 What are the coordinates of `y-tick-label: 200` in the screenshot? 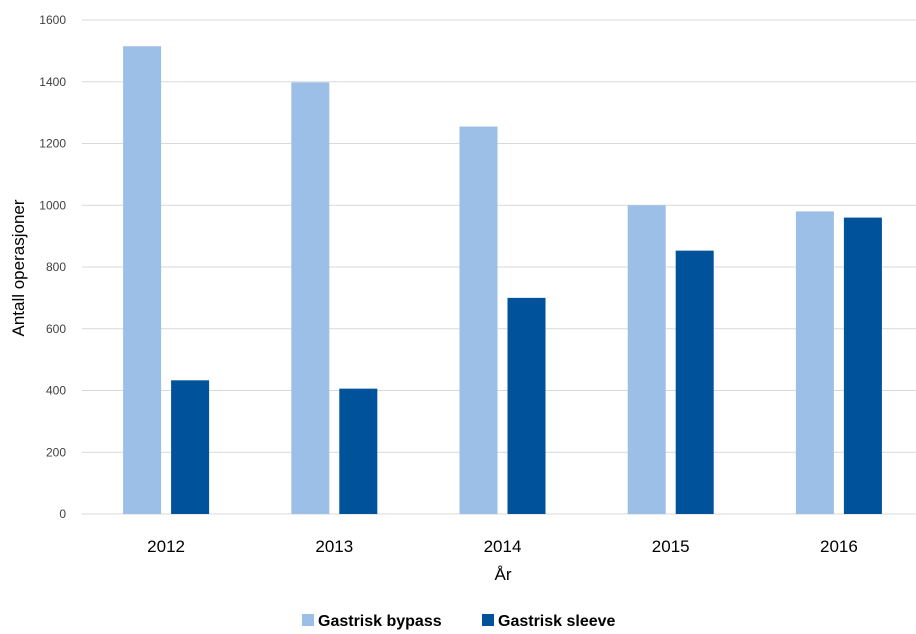 It's located at (56, 452).